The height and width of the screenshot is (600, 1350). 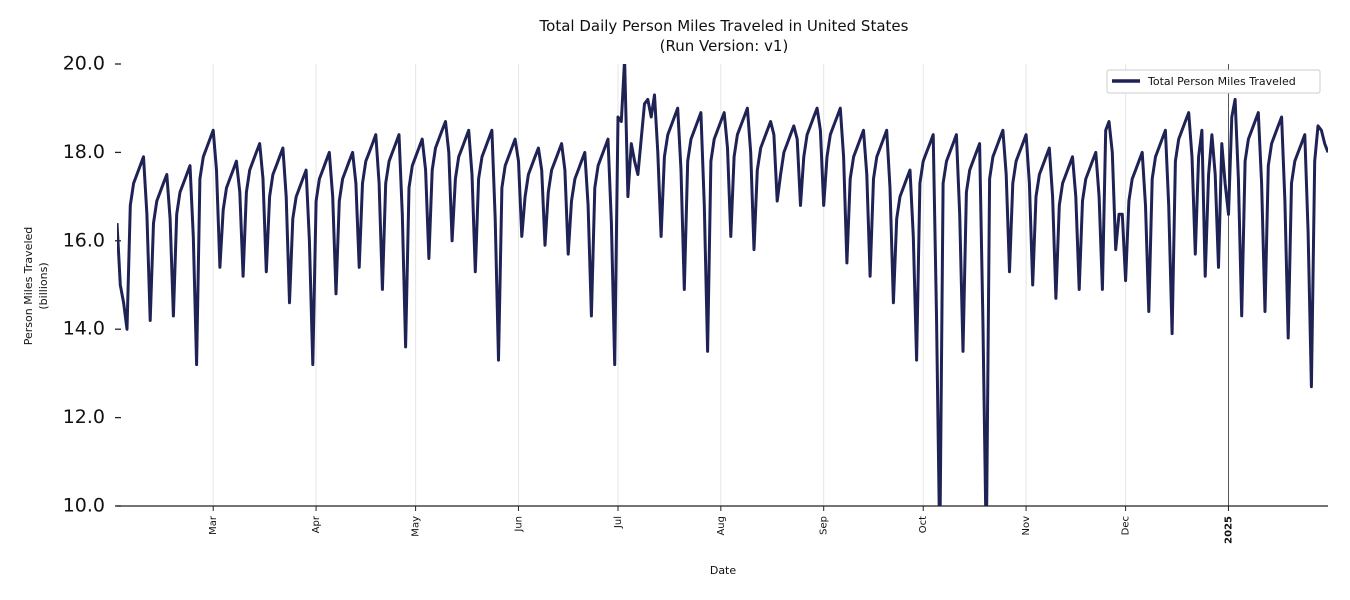 I want to click on y-tick-label: 16.0, so click(x=84, y=240).